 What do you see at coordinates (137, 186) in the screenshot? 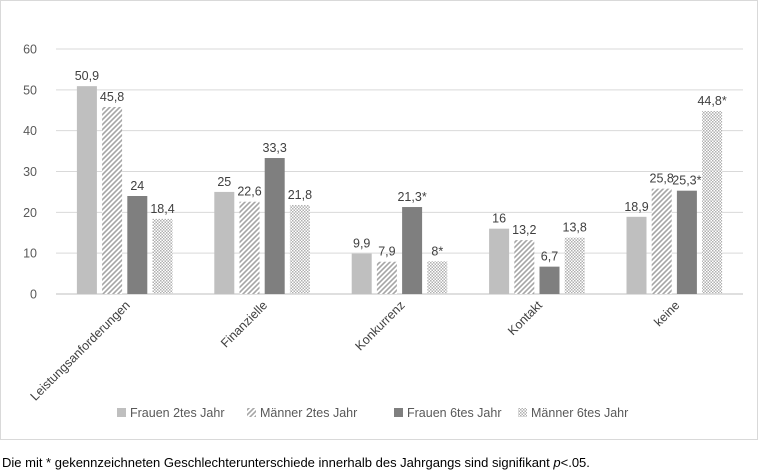
I see `data-label: 24` at bounding box center [137, 186].